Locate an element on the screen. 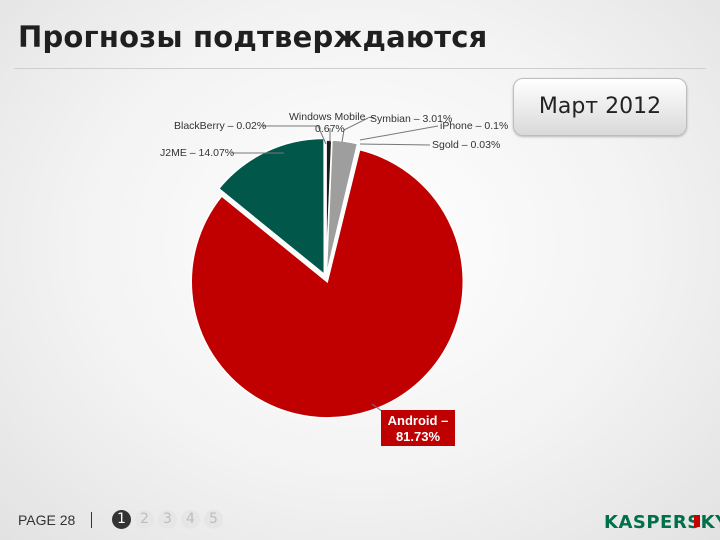 The image size is (720, 540). pager: 1 2 3 4 5 is located at coordinates (167, 519).